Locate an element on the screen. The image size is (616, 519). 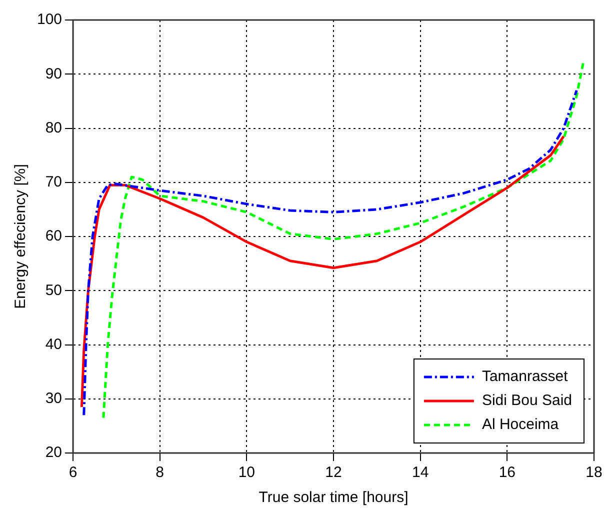
x-tick-label: 16 is located at coordinates (507, 473).